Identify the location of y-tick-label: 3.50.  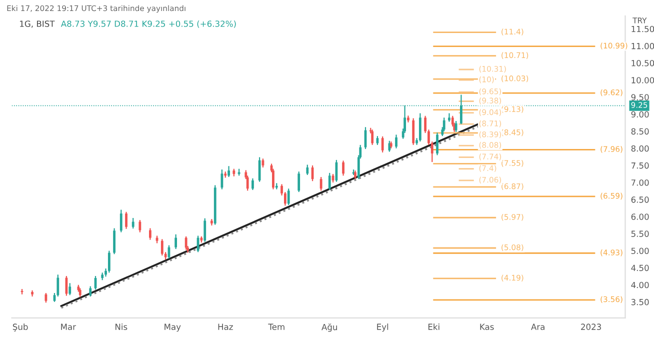
(640, 302).